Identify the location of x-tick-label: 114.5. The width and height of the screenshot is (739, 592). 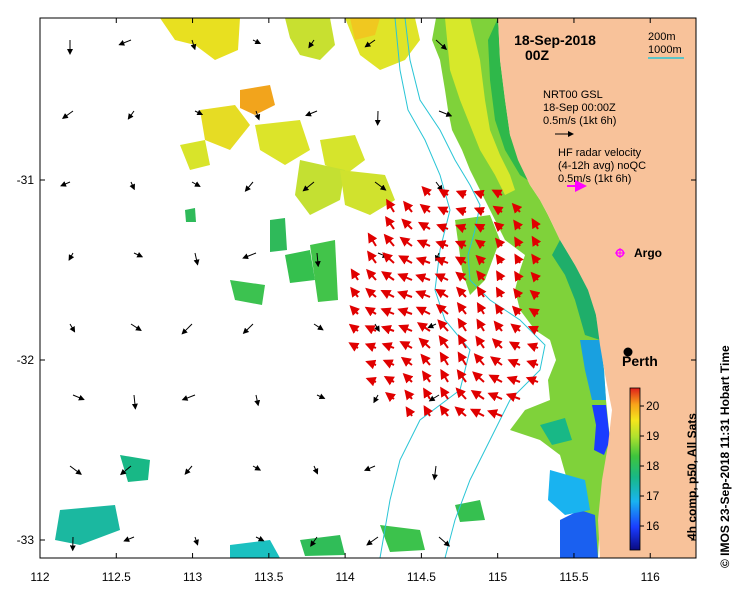
(421, 577).